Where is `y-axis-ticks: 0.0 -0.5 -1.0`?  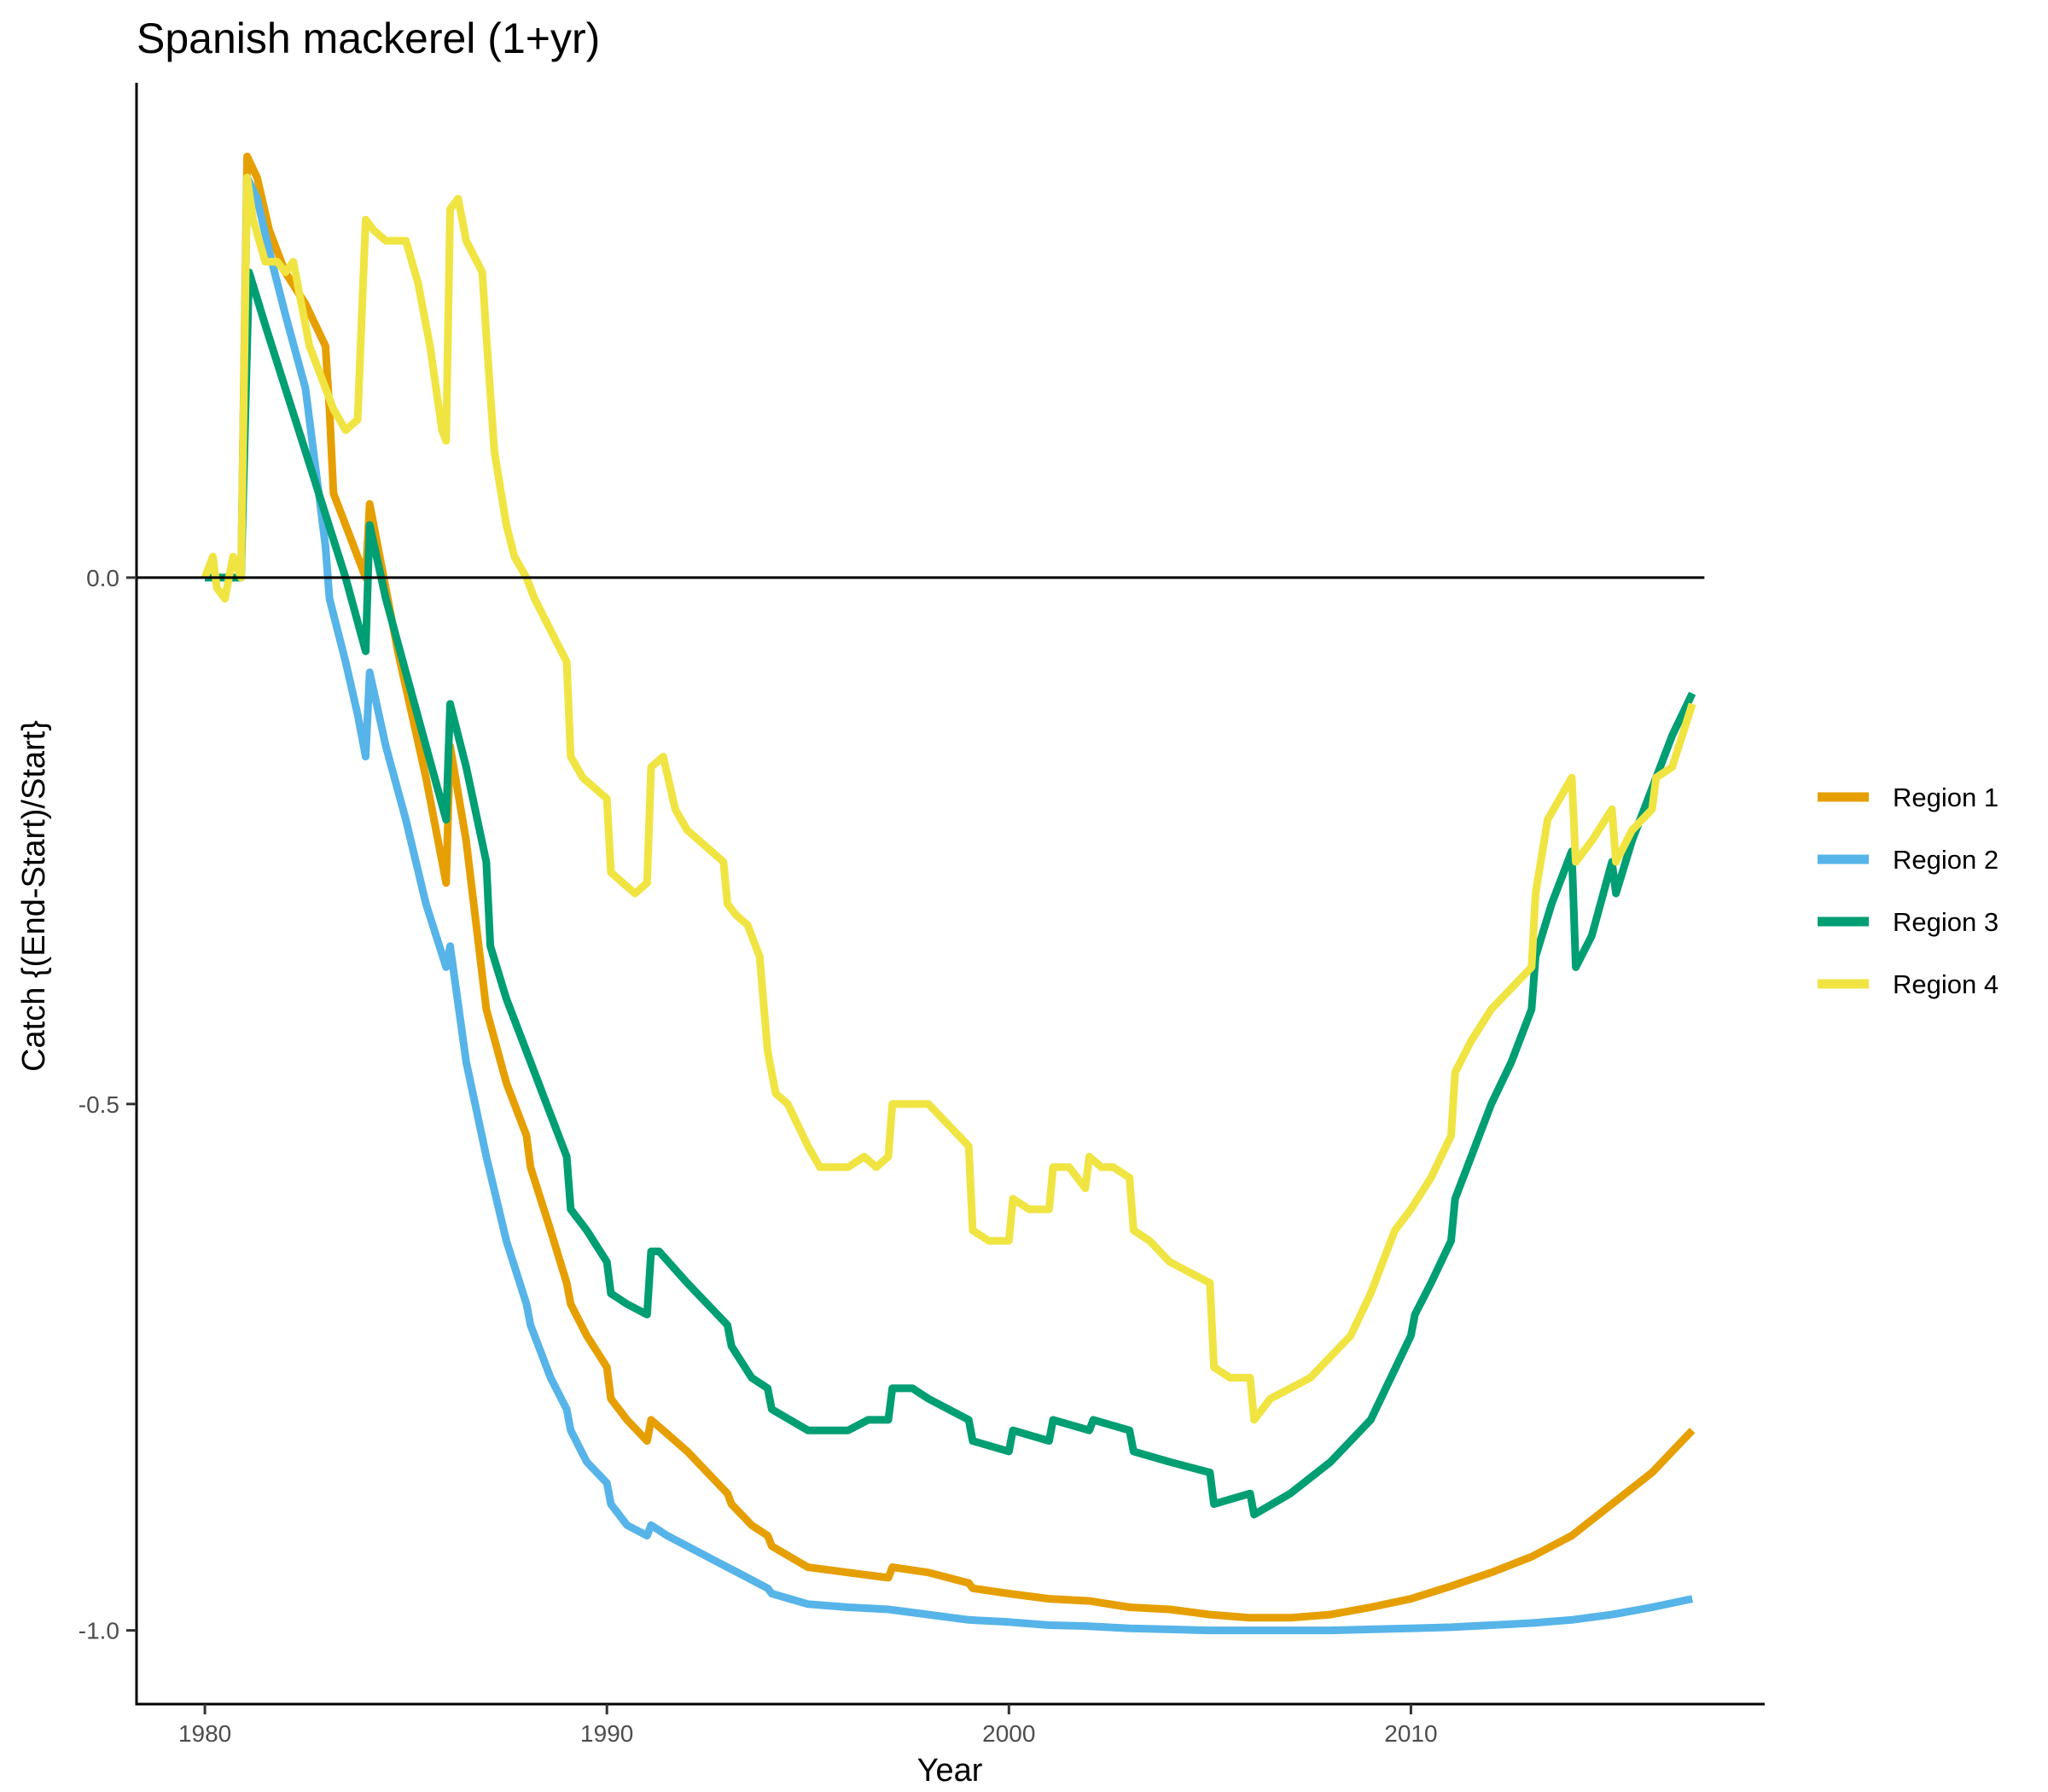
y-axis-ticks: 0.0 -0.5 -1.0 is located at coordinates (108, 1104).